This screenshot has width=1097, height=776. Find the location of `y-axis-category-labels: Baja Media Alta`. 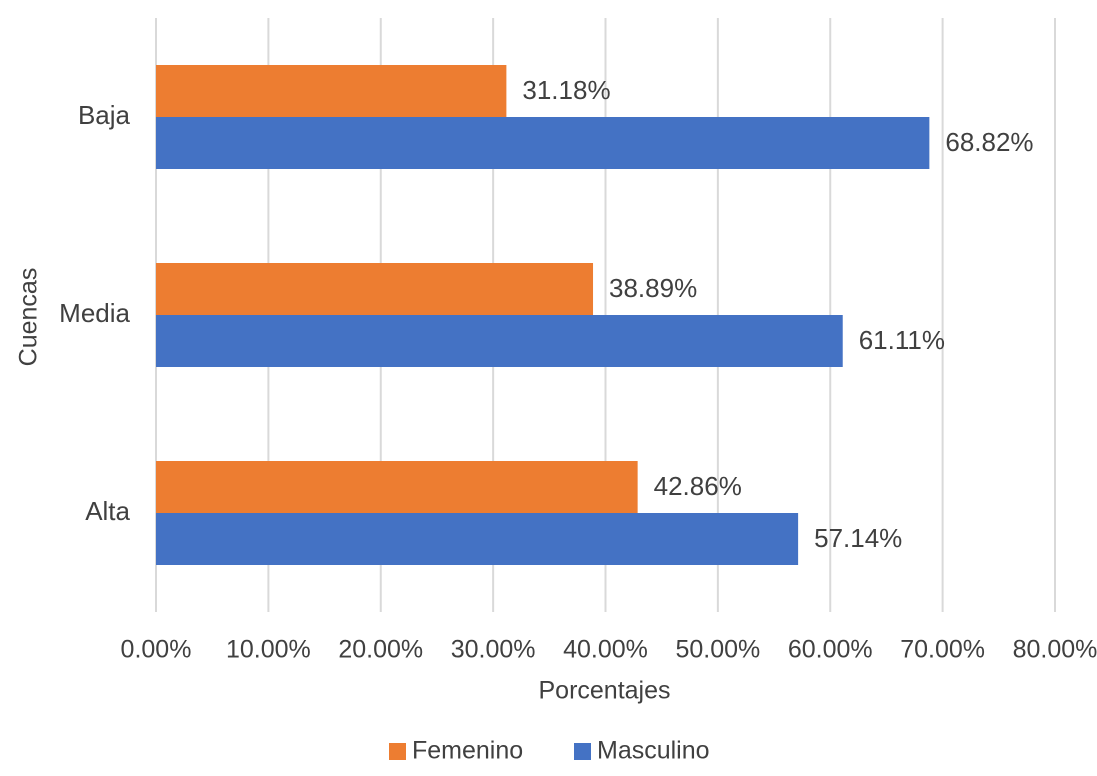

y-axis-category-labels: Baja Media Alta is located at coordinates (94, 313).